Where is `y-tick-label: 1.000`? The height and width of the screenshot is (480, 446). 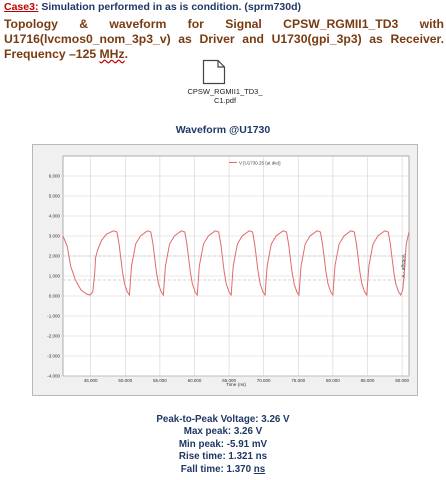 y-tick-label: 1.000 is located at coordinates (55, 276).